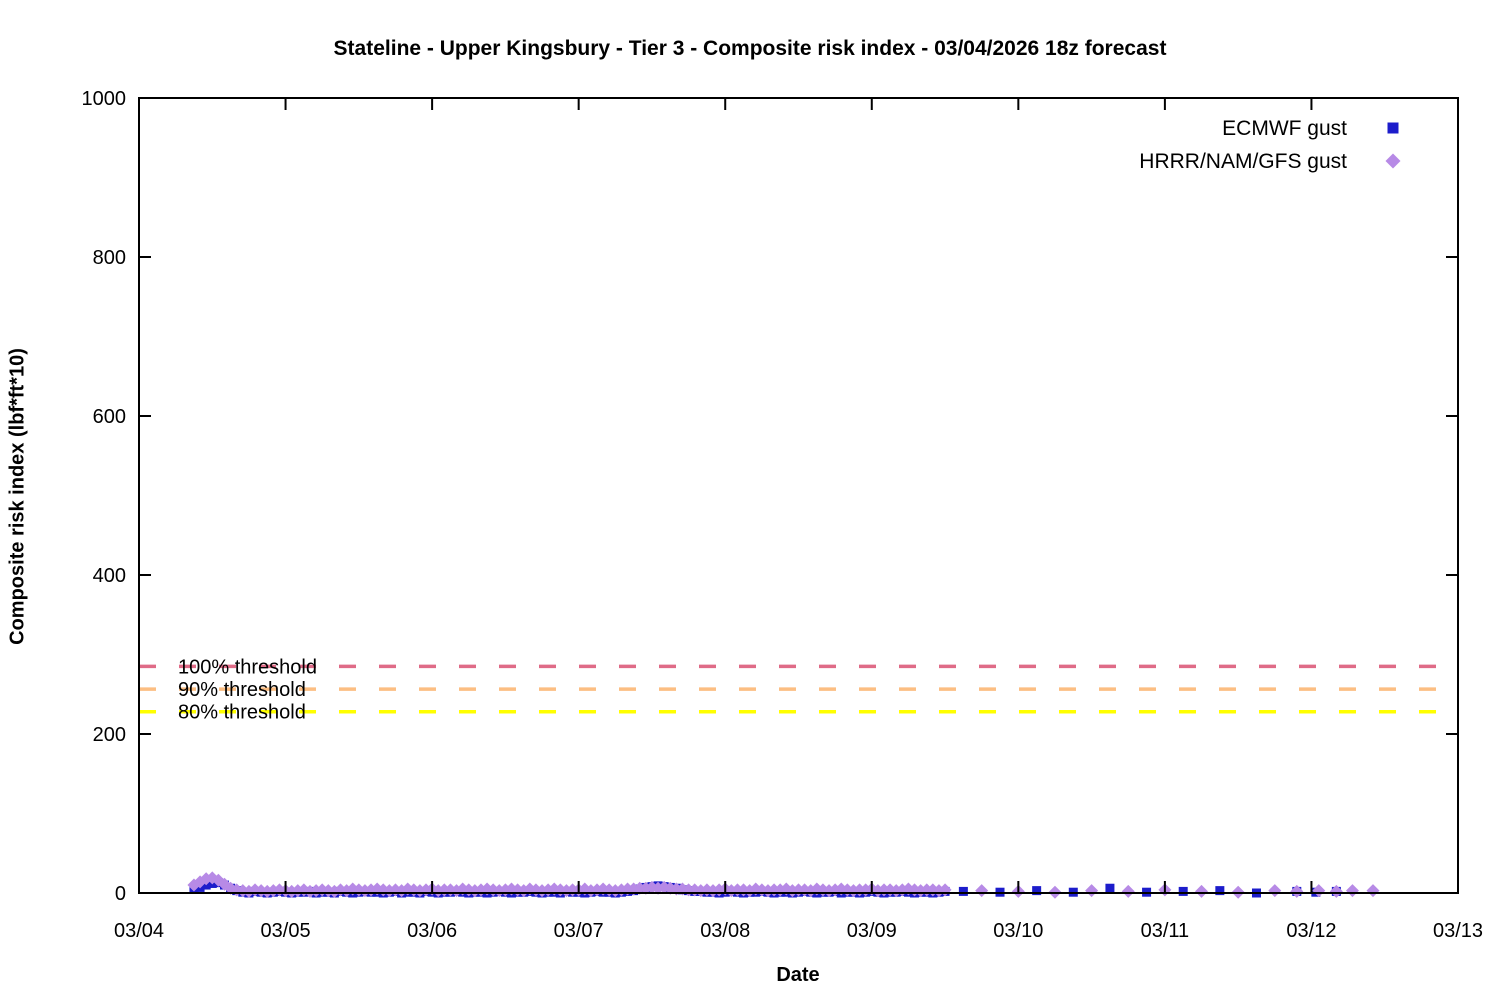 The height and width of the screenshot is (1000, 1500). Describe the element at coordinates (104, 99) in the screenshot. I see `y-tick-label: 1000` at that location.